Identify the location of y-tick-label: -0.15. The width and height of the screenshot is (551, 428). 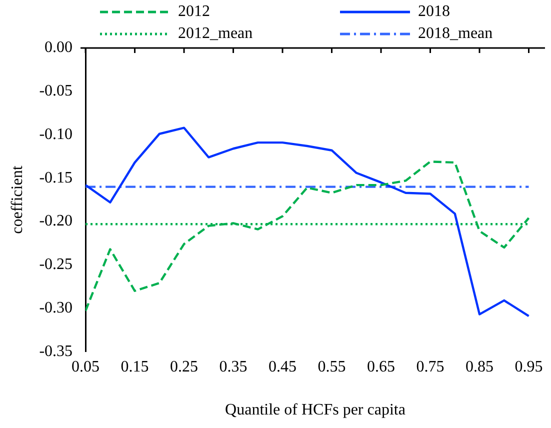
(56, 177).